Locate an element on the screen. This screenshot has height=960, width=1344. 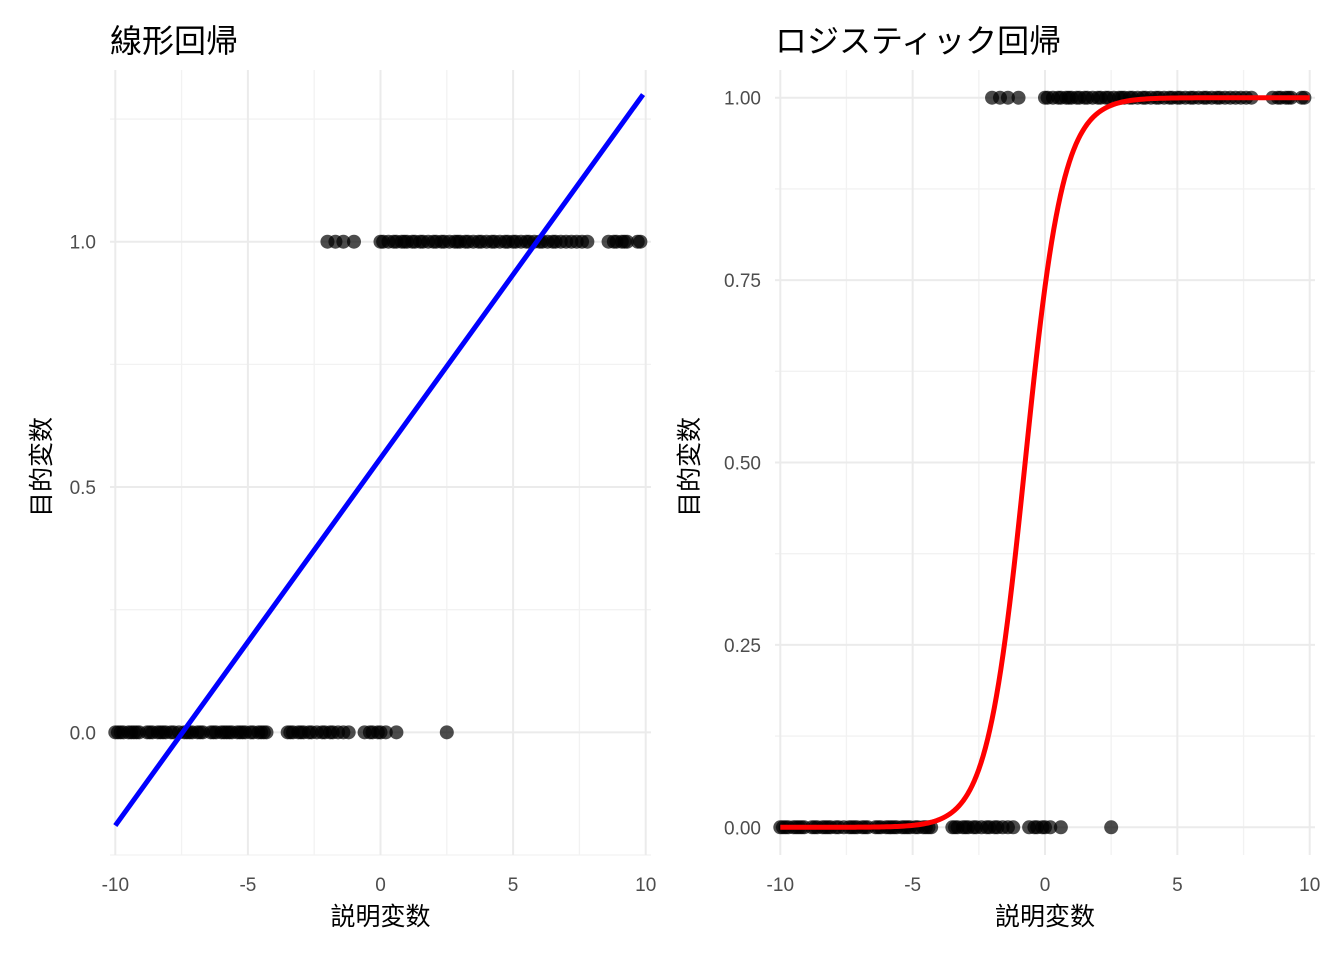
y-tick-label: 0.75 is located at coordinates (742, 281).